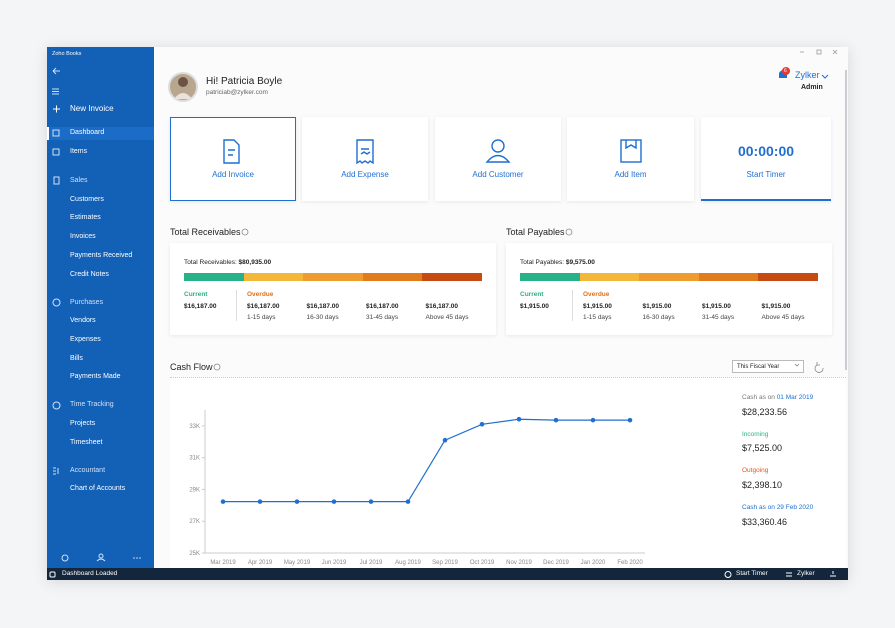  What do you see at coordinates (194, 522) in the screenshot?
I see `y-tick-label: 27K` at bounding box center [194, 522].